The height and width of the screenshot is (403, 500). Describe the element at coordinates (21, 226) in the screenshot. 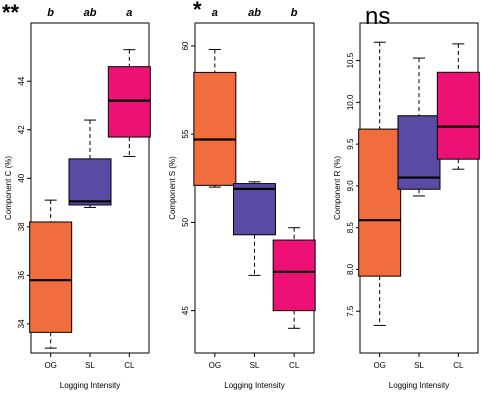

I see `y-tick-label: 38` at that location.